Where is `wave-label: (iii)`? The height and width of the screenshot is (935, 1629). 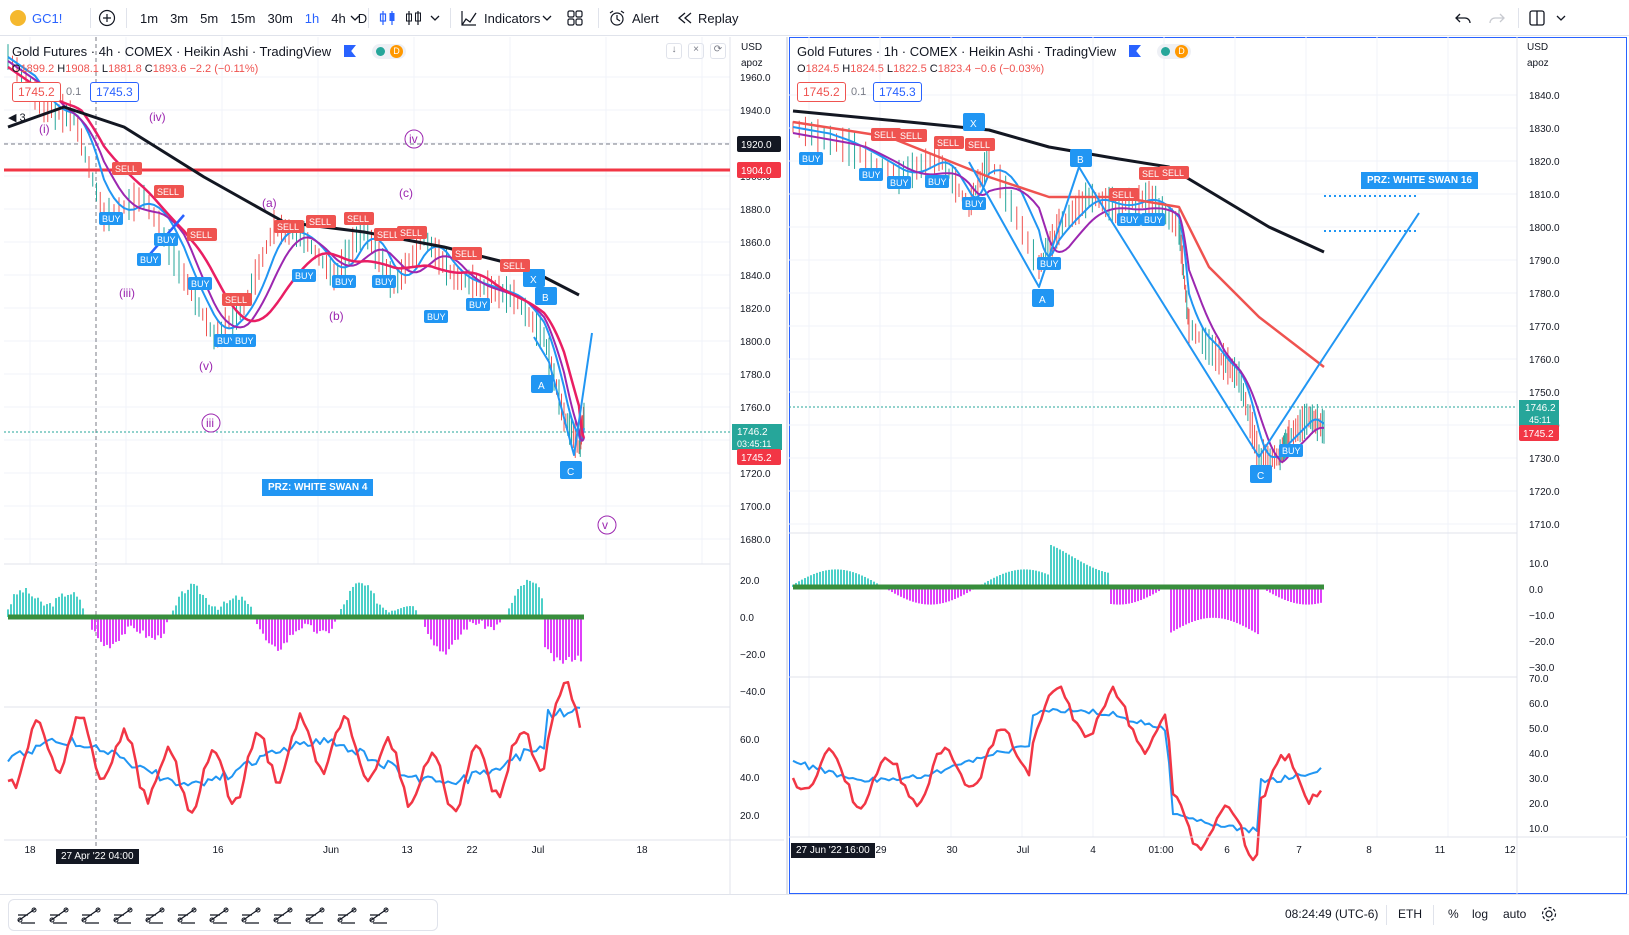 wave-label: (iii) is located at coordinates (127, 293).